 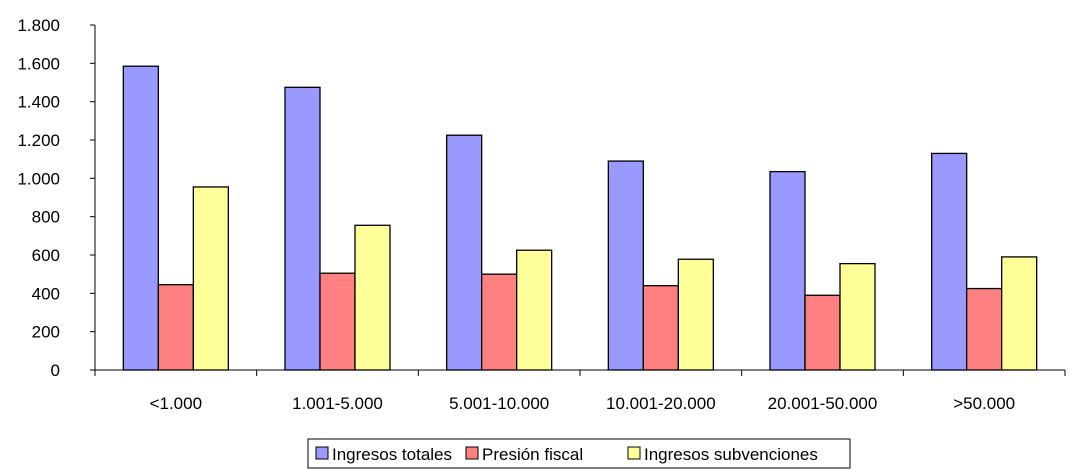 I want to click on y-tick-label: 200, so click(x=46, y=332).